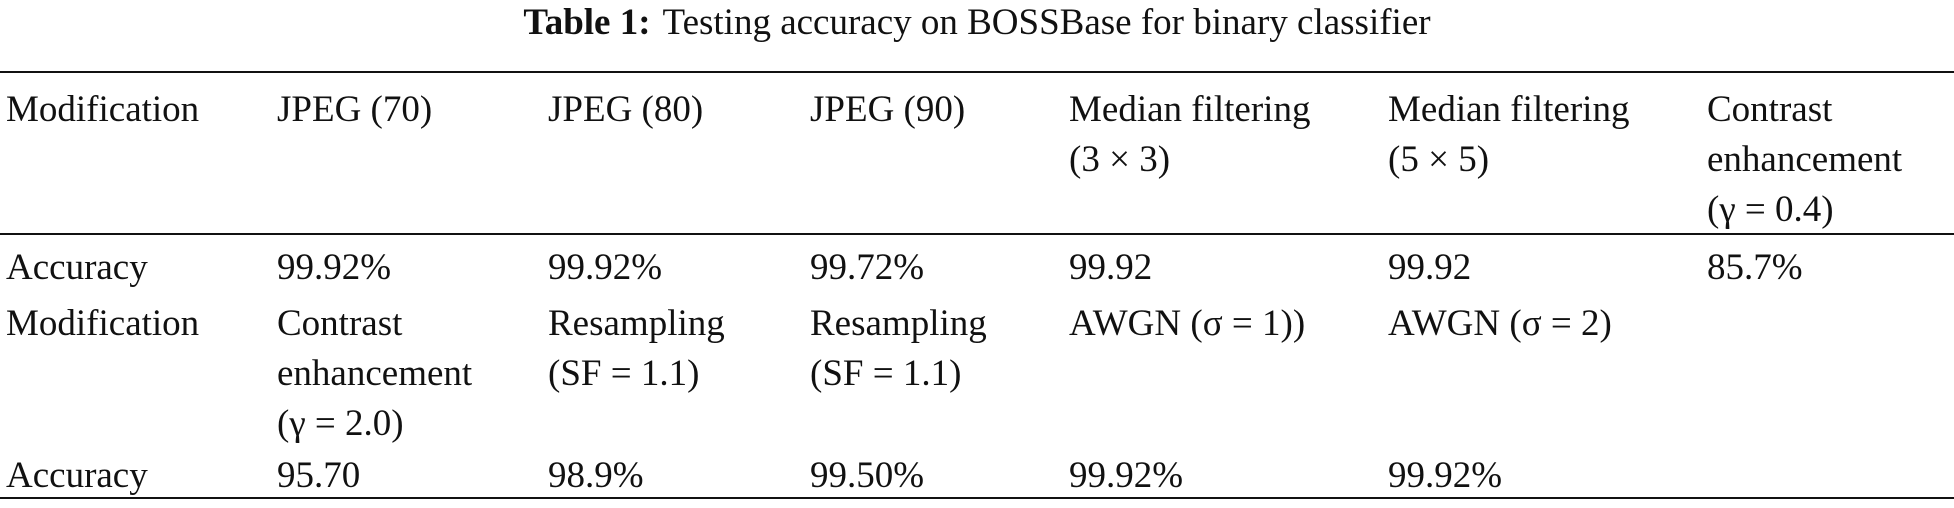 The image size is (1954, 508). What do you see at coordinates (1755, 267) in the screenshot?
I see `cell-text: 85.7%` at bounding box center [1755, 267].